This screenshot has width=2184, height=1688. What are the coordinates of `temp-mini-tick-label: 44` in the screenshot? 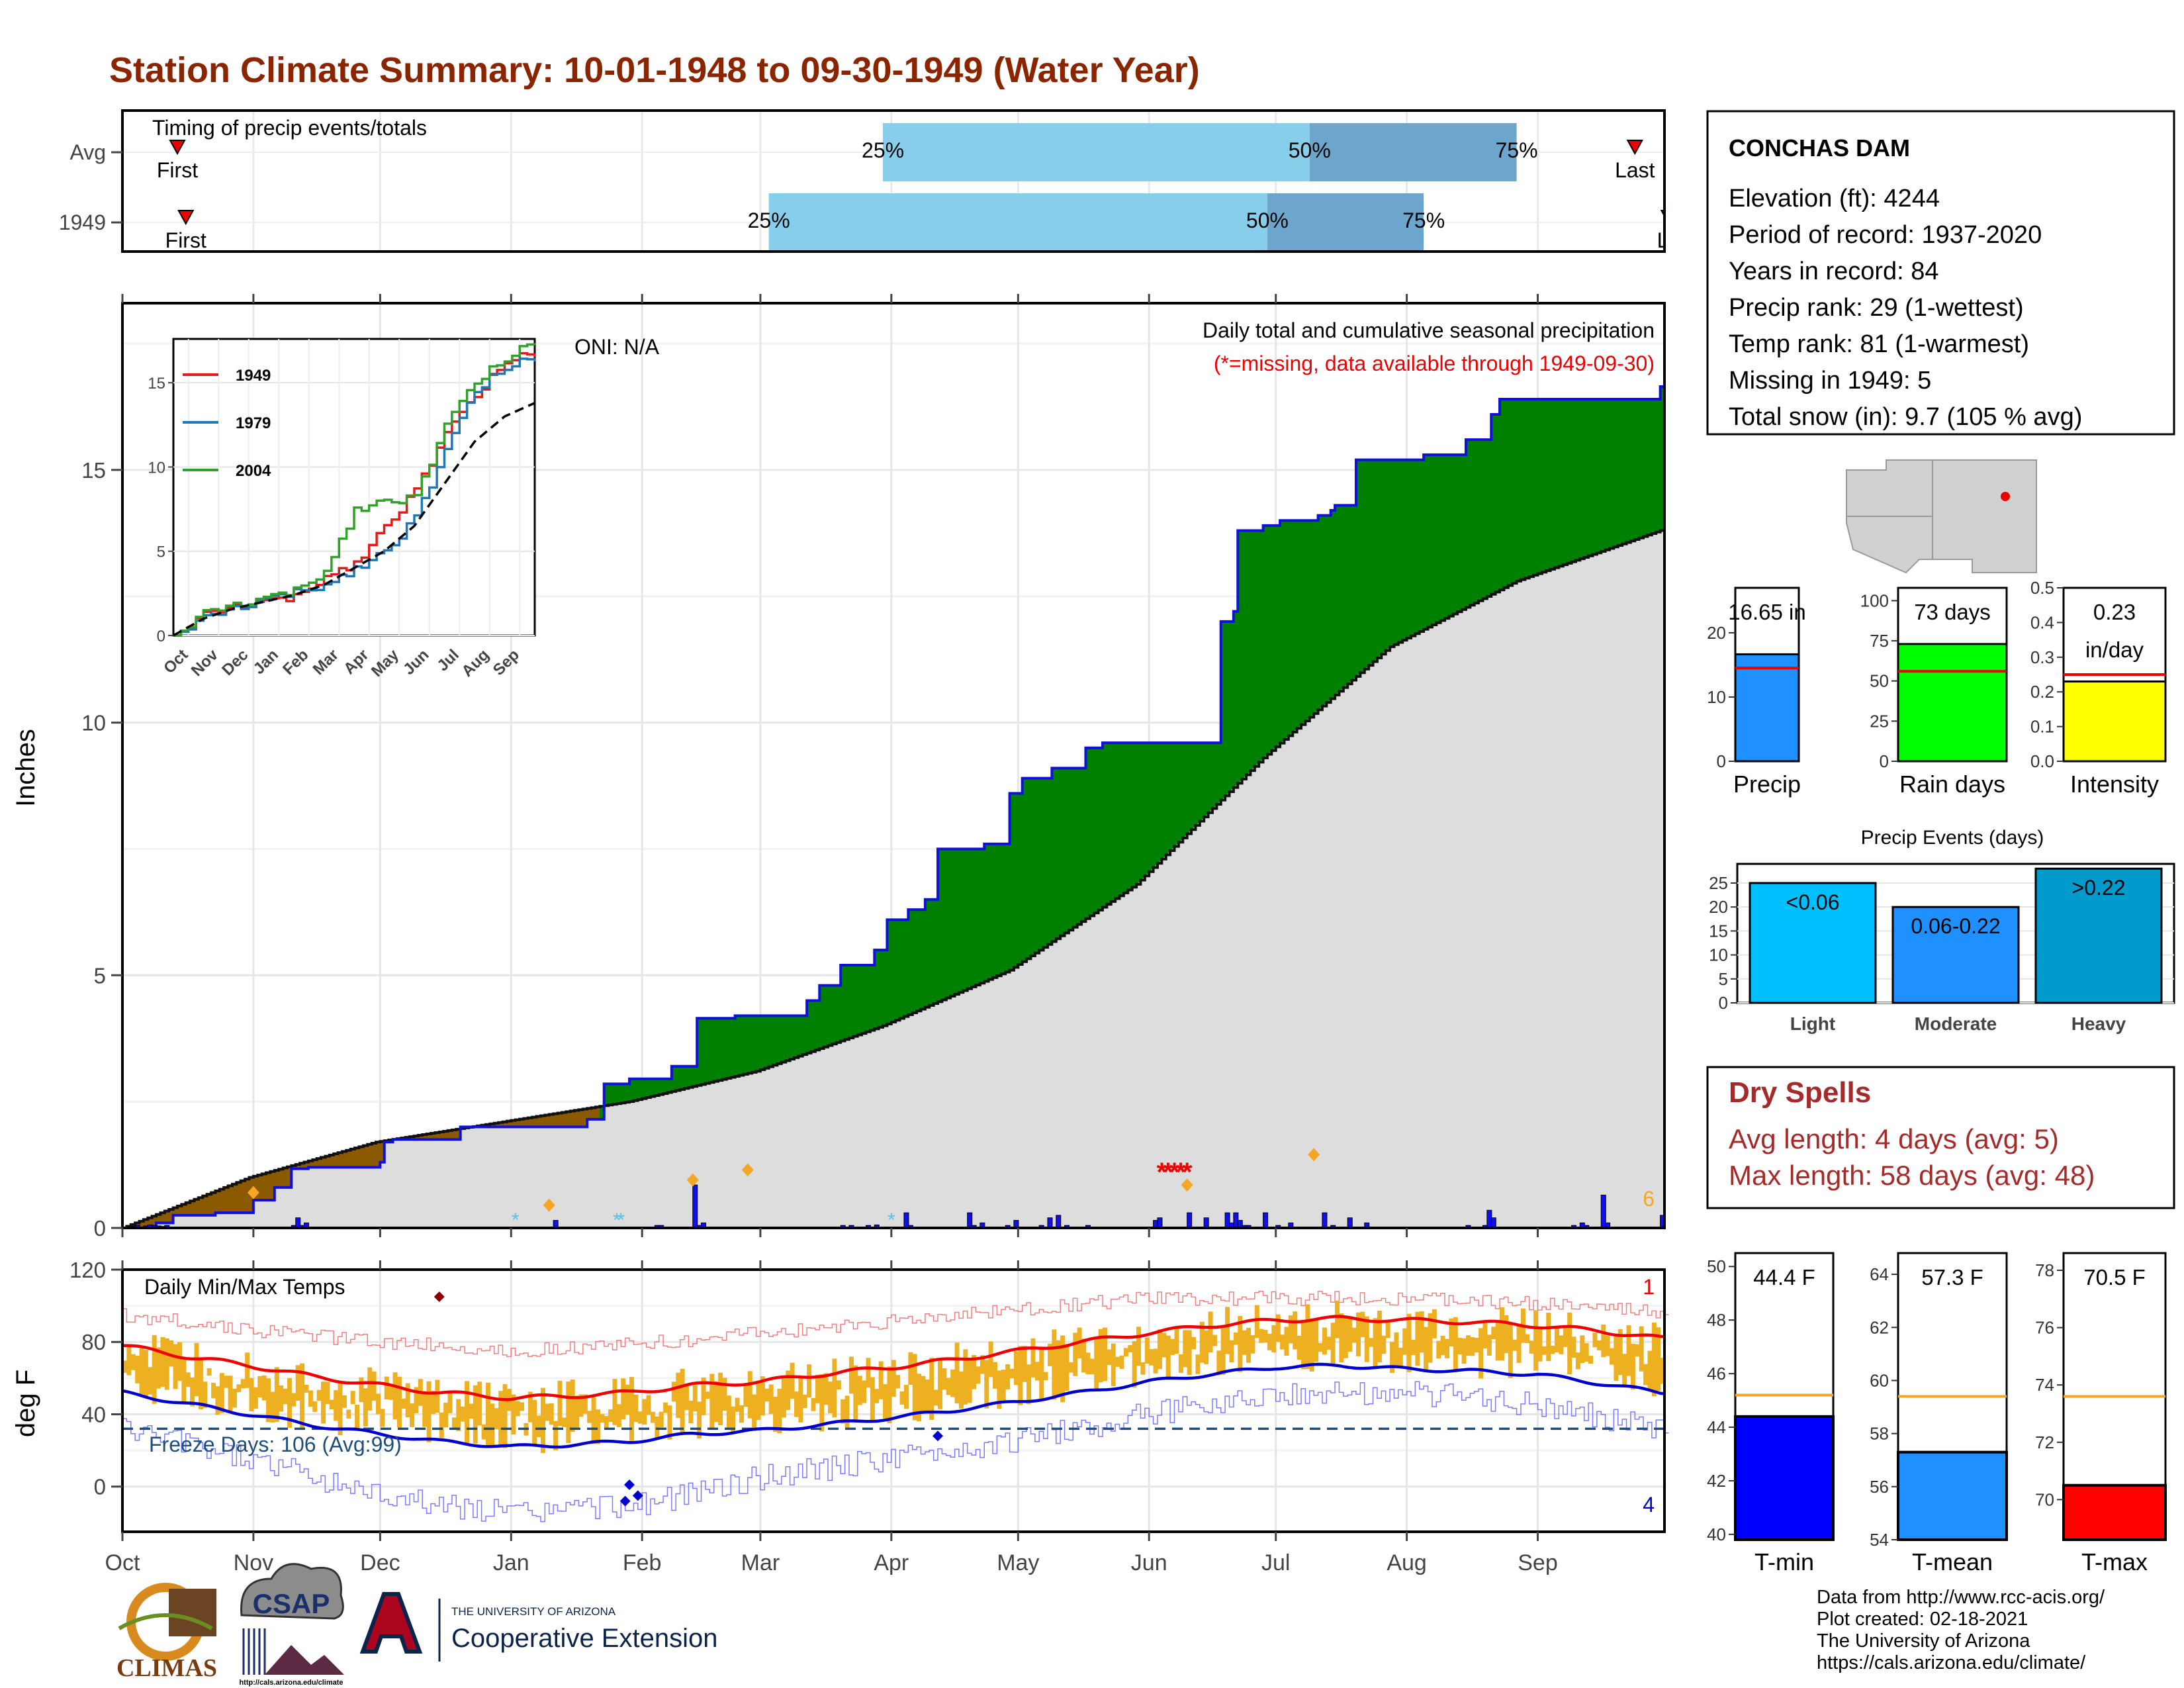 It's located at (1716, 1427).